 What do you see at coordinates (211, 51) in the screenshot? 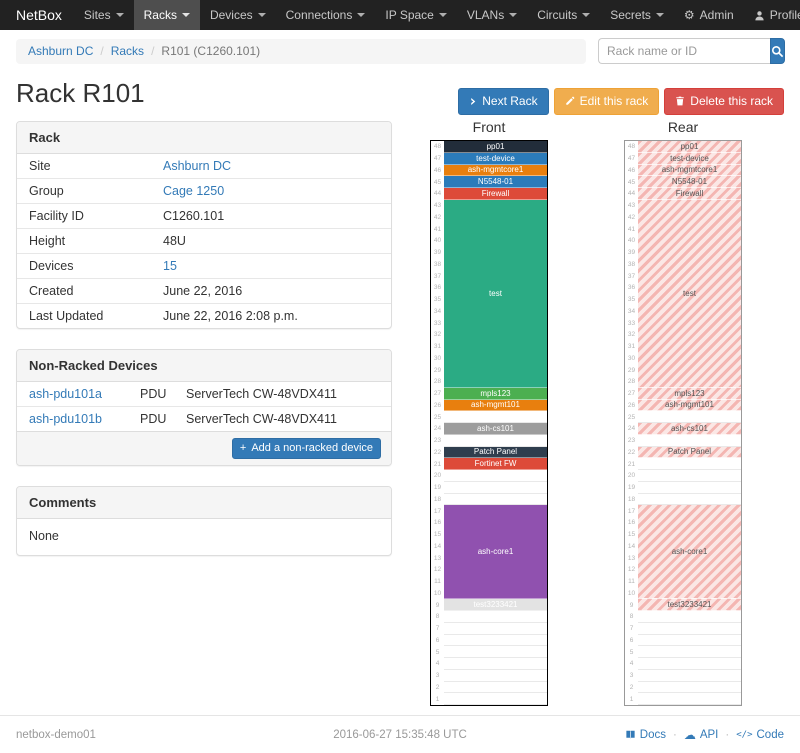
I see `breadcrumb-item: R101 (C1260.101)` at bounding box center [211, 51].